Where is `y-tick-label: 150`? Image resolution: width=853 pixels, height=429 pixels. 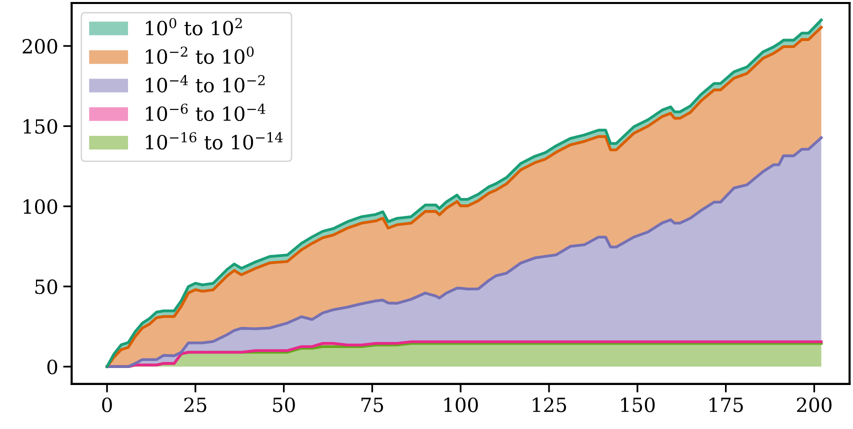
y-tick-label: 150 is located at coordinates (41, 126).